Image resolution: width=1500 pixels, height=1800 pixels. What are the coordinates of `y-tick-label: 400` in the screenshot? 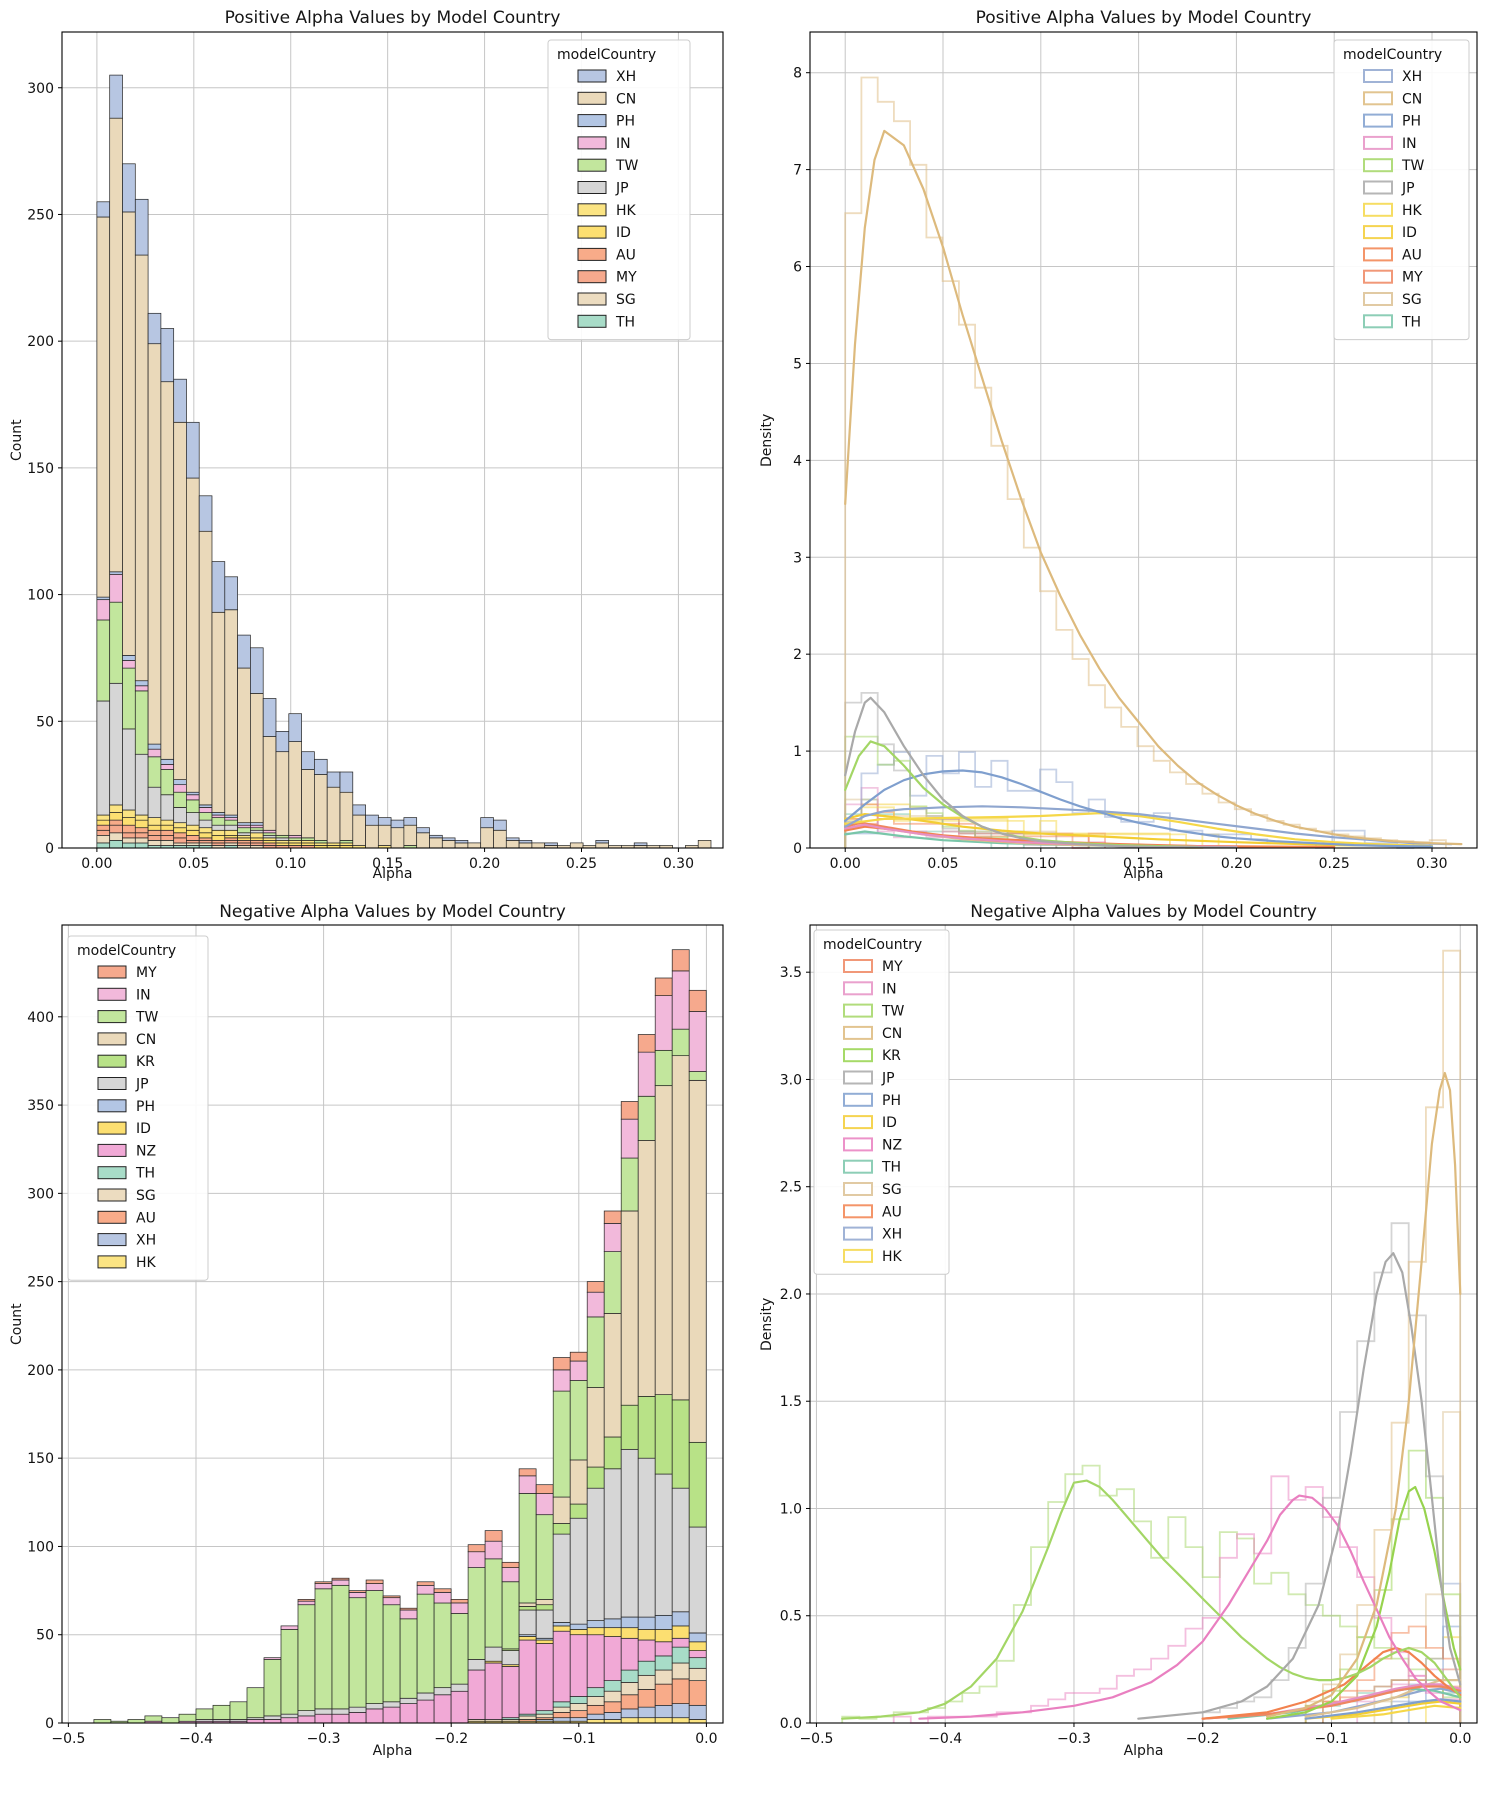 It's located at (40, 1018).